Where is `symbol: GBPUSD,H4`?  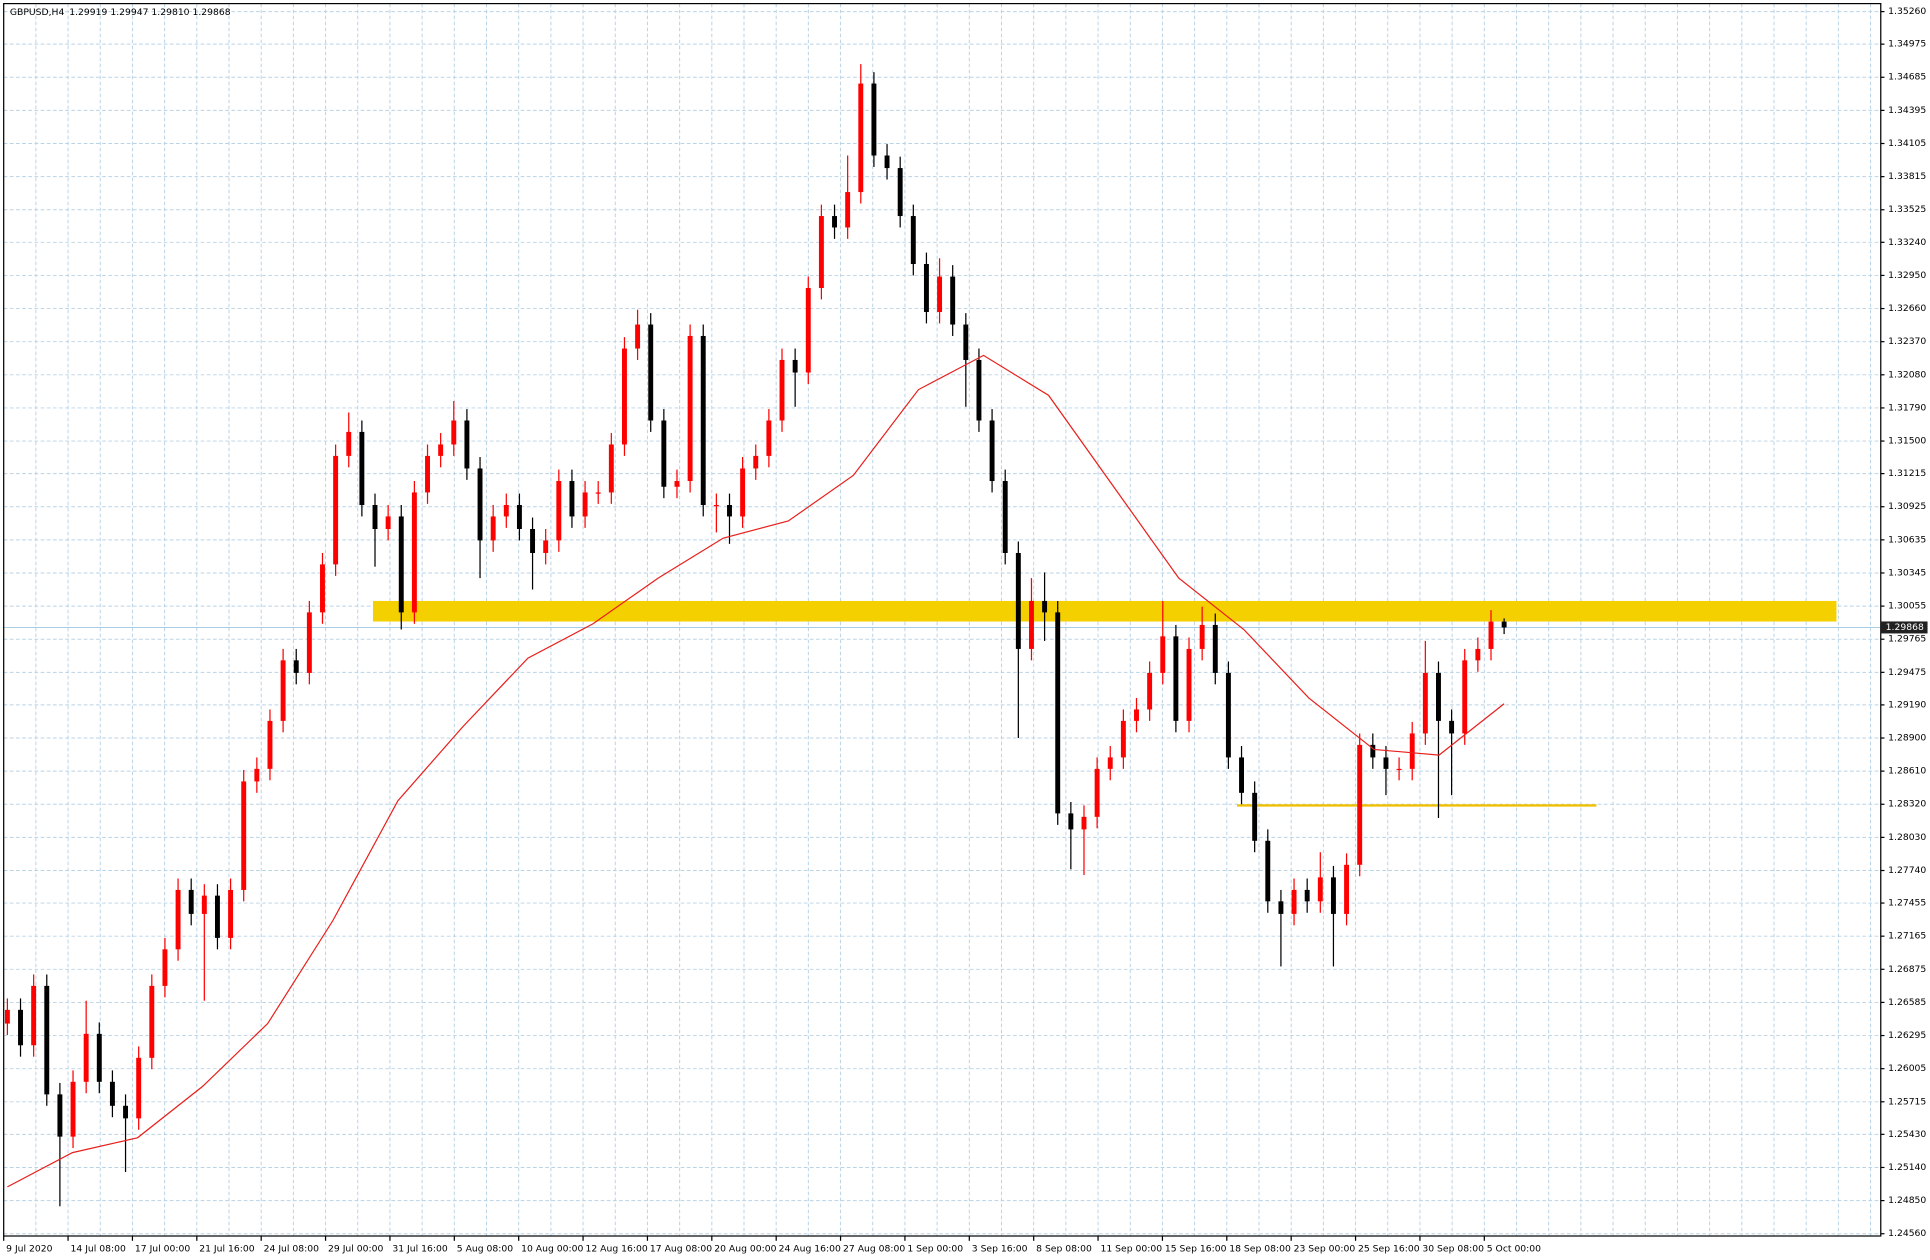
symbol: GBPUSD,H4 is located at coordinates (37, 13).